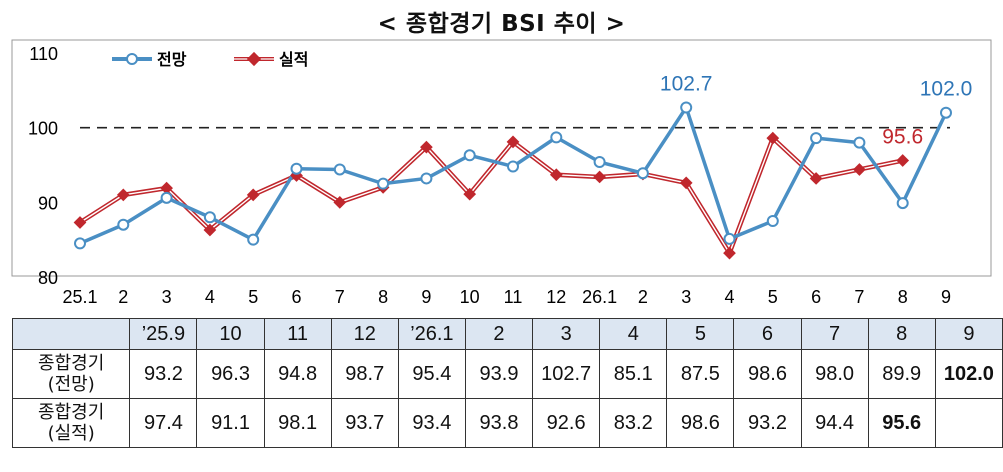 The width and height of the screenshot is (1003, 472). I want to click on table-column-header: 2, so click(499, 334).